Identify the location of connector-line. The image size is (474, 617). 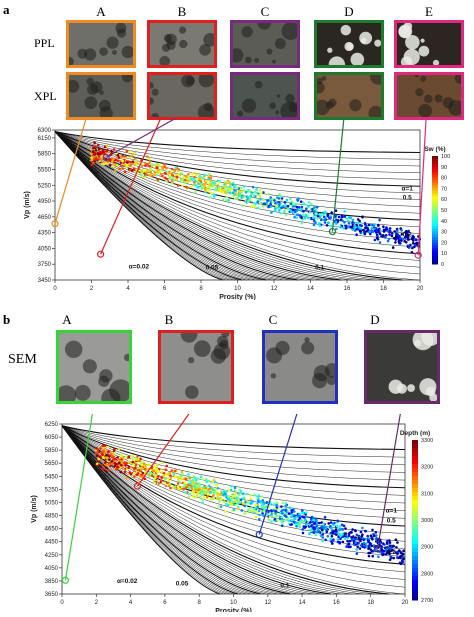
(166, 445).